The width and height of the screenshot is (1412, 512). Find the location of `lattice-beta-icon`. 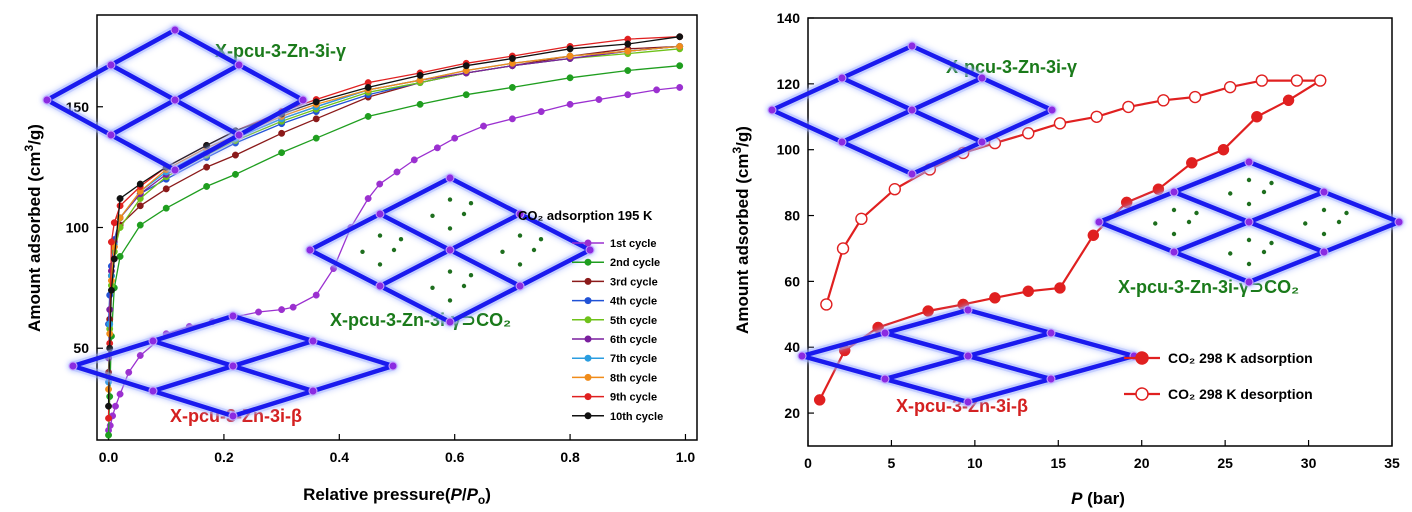

lattice-beta-icon is located at coordinates (968, 356).